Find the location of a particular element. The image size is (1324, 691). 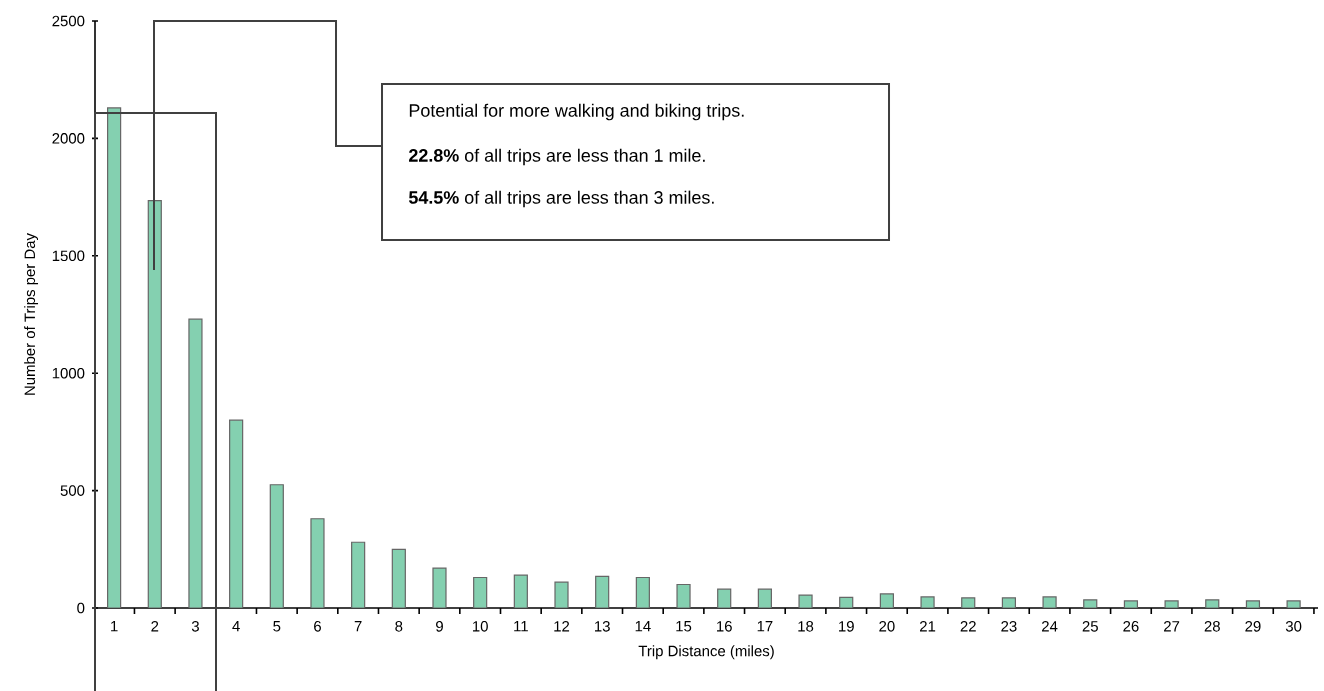

x-tick-label: 9 is located at coordinates (439, 626).